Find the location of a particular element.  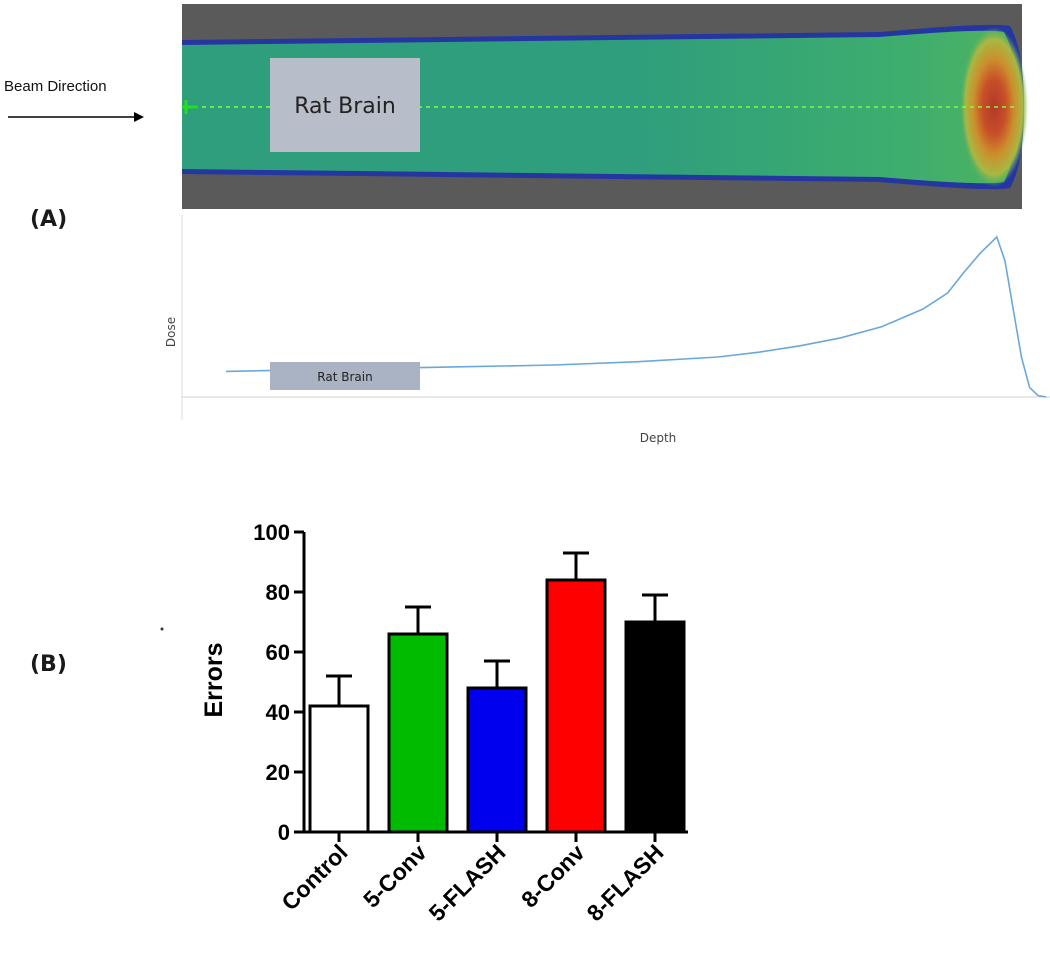

curve-rat-brain-box is located at coordinates (345, 376).